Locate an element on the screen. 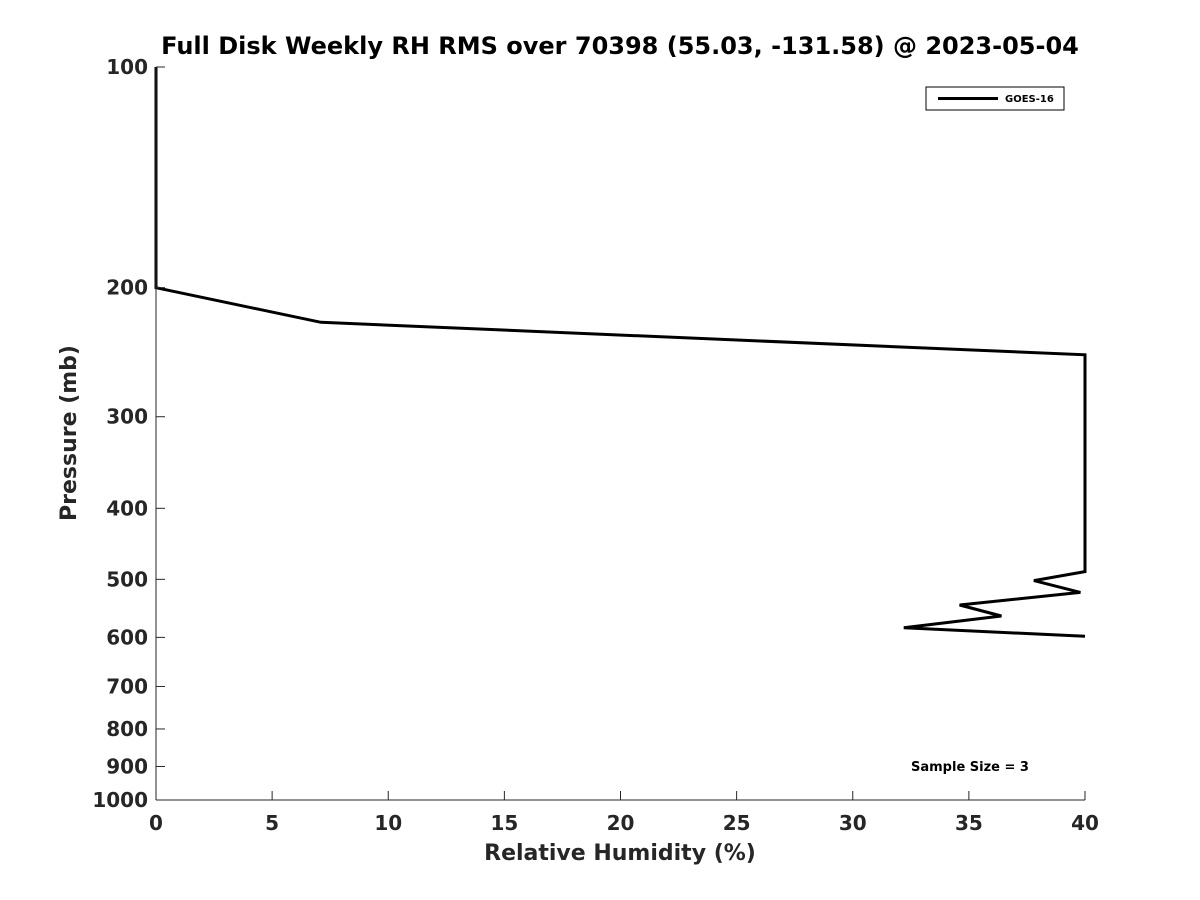 This screenshot has width=1200, height=900. y-tick-label: 800 is located at coordinates (127, 729).